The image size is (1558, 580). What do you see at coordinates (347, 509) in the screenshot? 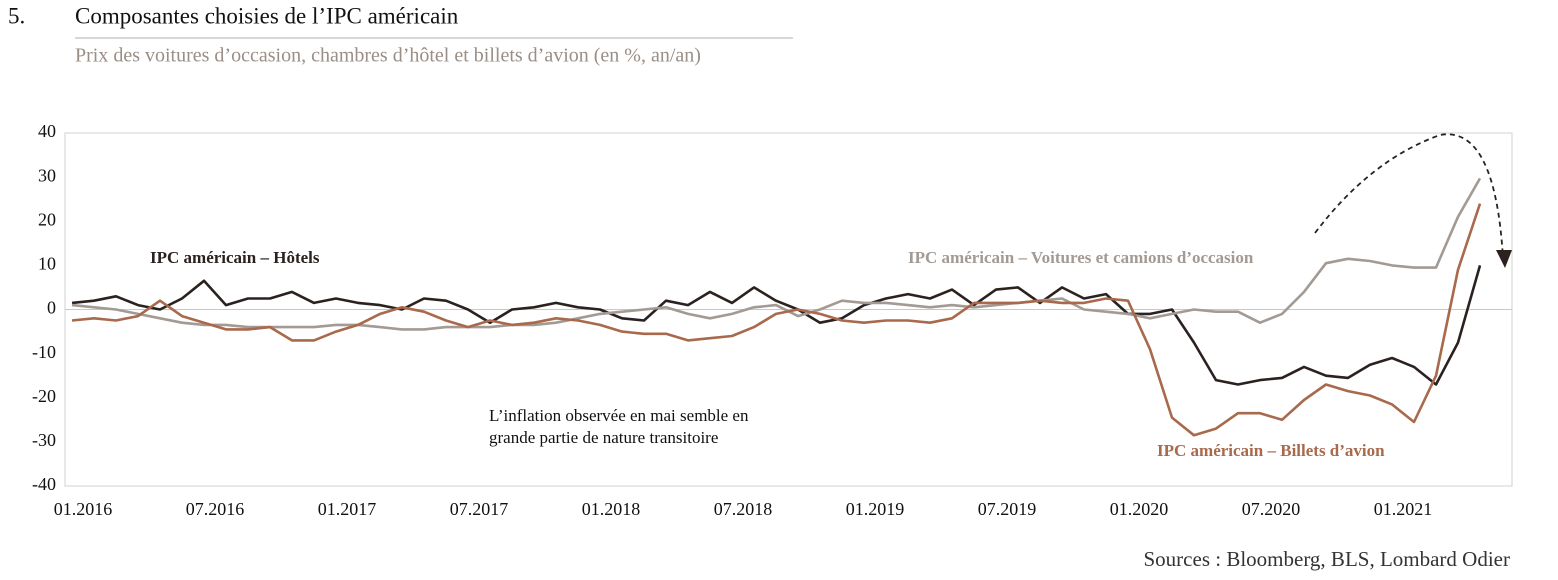
I see `x-tick-label: 01.2017` at bounding box center [347, 509].